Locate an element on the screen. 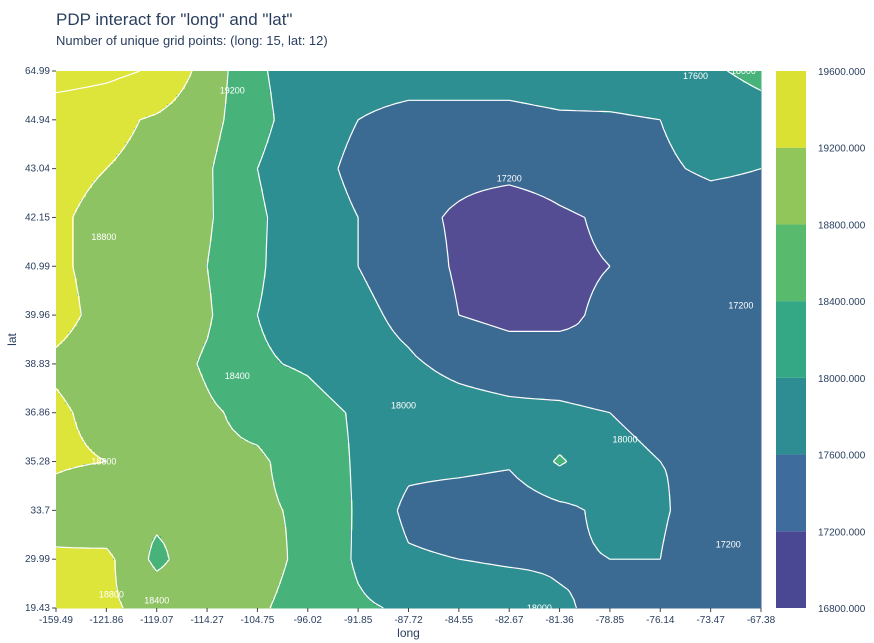  y-tick-label: 43.04 is located at coordinates (37, 169).